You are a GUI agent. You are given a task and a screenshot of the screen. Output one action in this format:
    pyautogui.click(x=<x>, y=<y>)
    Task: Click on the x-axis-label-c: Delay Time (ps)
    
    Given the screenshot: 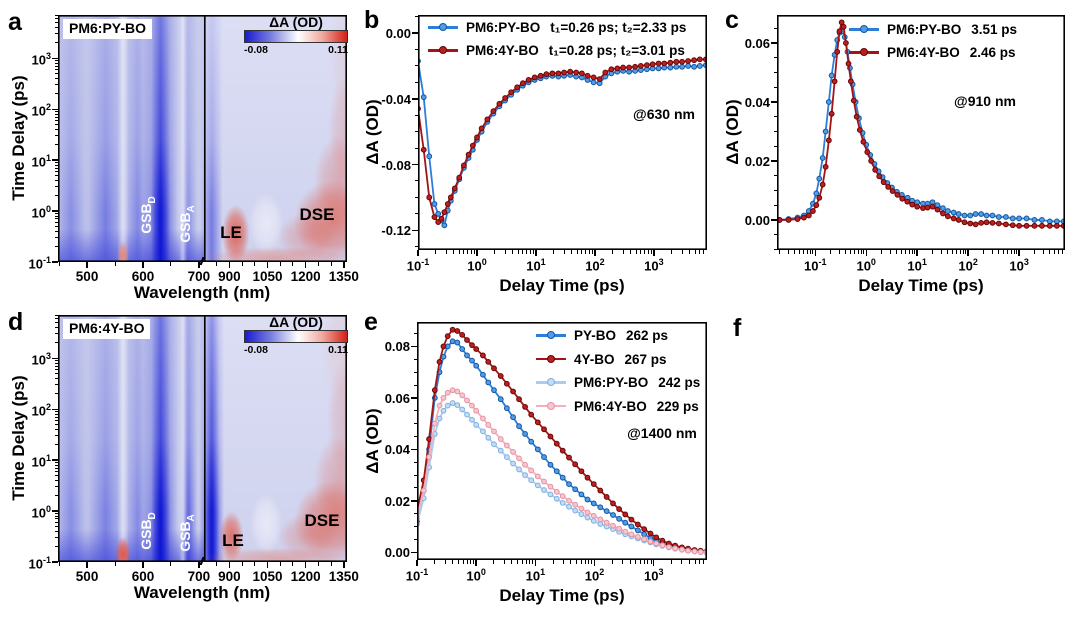 What is the action you would take?
    pyautogui.click(x=921, y=285)
    